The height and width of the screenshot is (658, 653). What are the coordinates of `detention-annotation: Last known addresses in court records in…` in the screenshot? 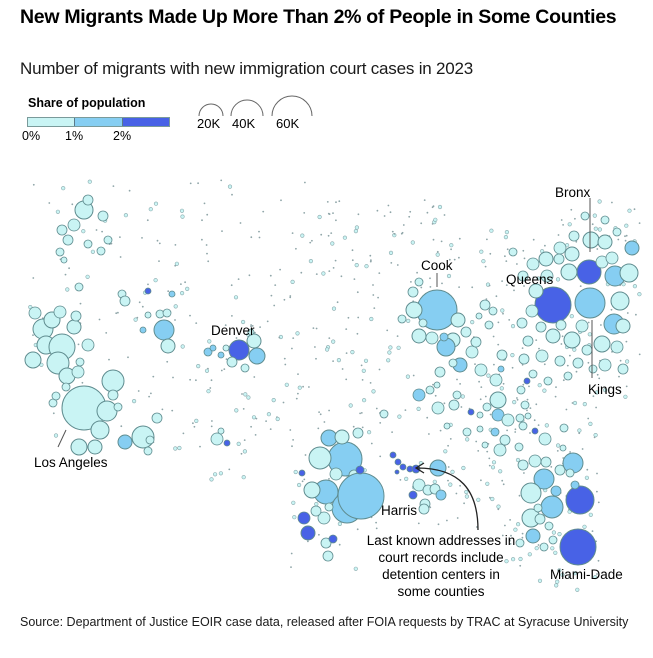 It's located at (441, 566).